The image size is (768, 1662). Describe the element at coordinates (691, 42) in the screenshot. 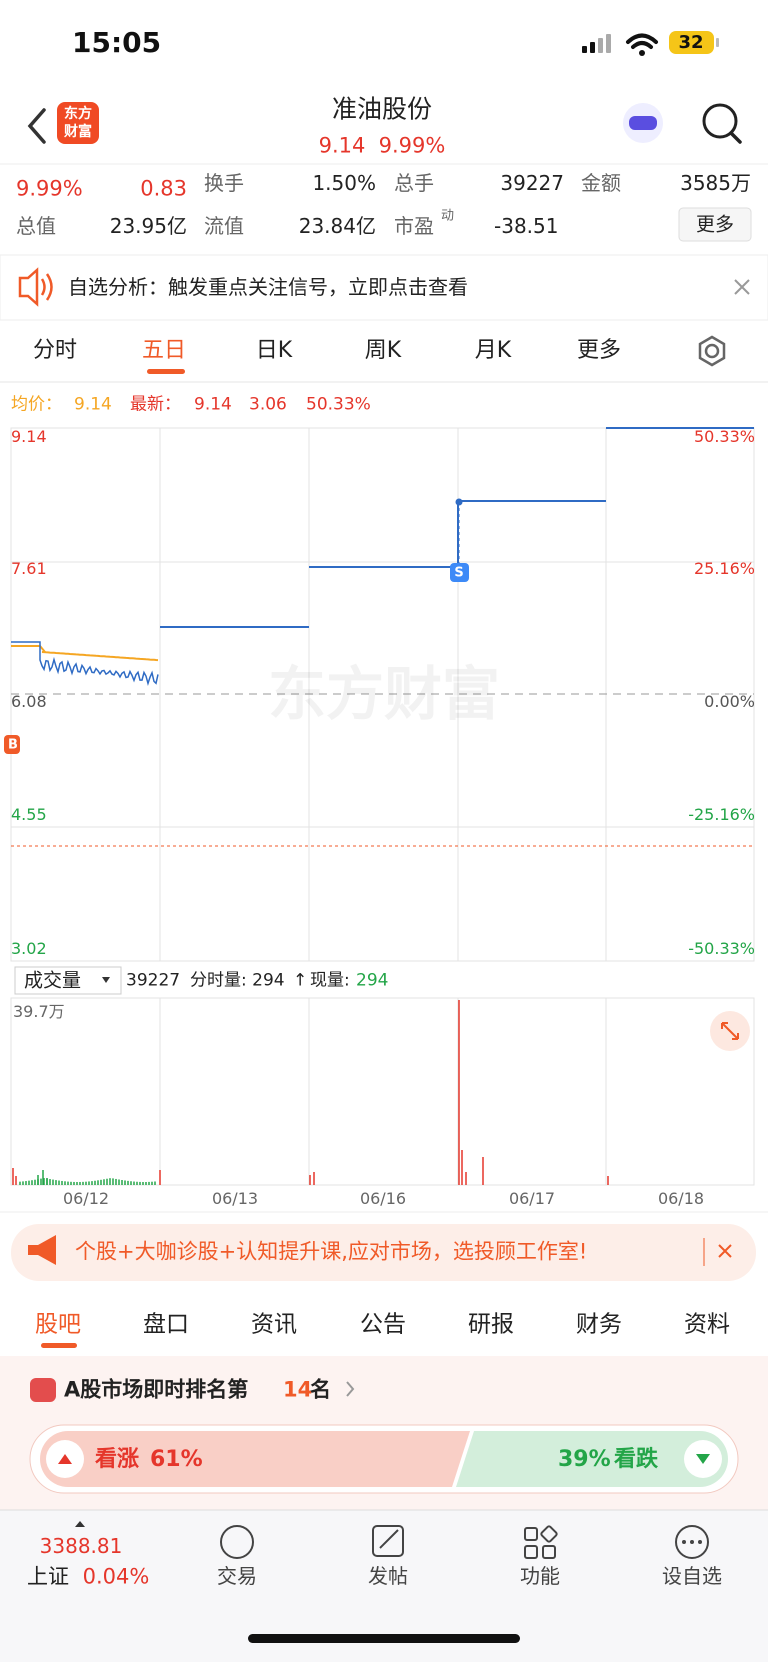

I see `battery` at that location.